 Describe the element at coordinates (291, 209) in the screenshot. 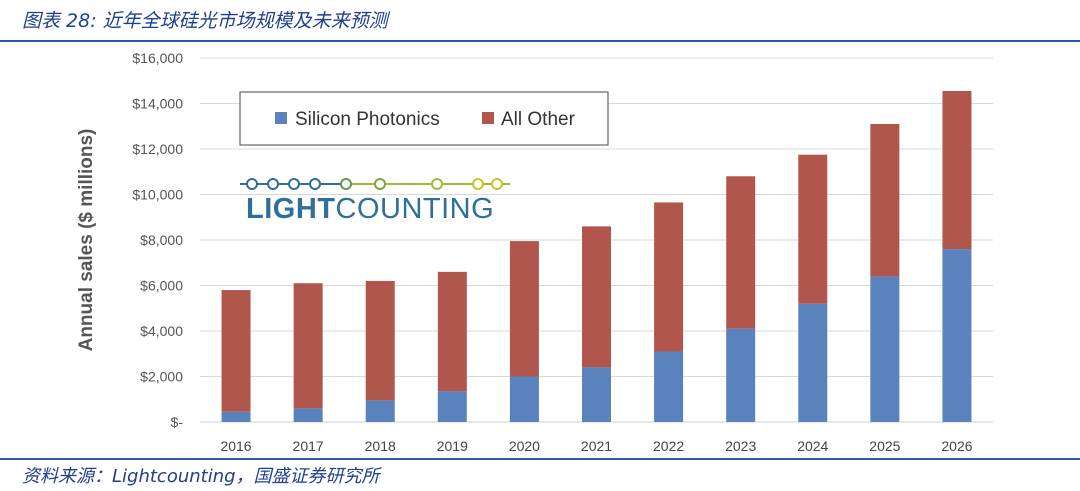

I see `logo-text-light: LIGHT` at that location.